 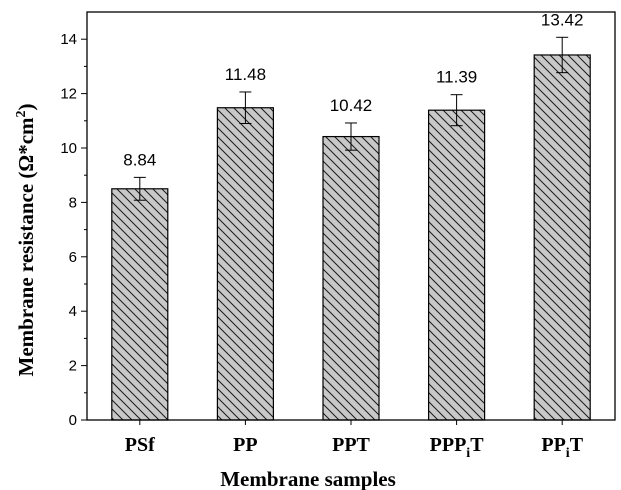 I want to click on x-tick-label: PPT, so click(x=351, y=445).